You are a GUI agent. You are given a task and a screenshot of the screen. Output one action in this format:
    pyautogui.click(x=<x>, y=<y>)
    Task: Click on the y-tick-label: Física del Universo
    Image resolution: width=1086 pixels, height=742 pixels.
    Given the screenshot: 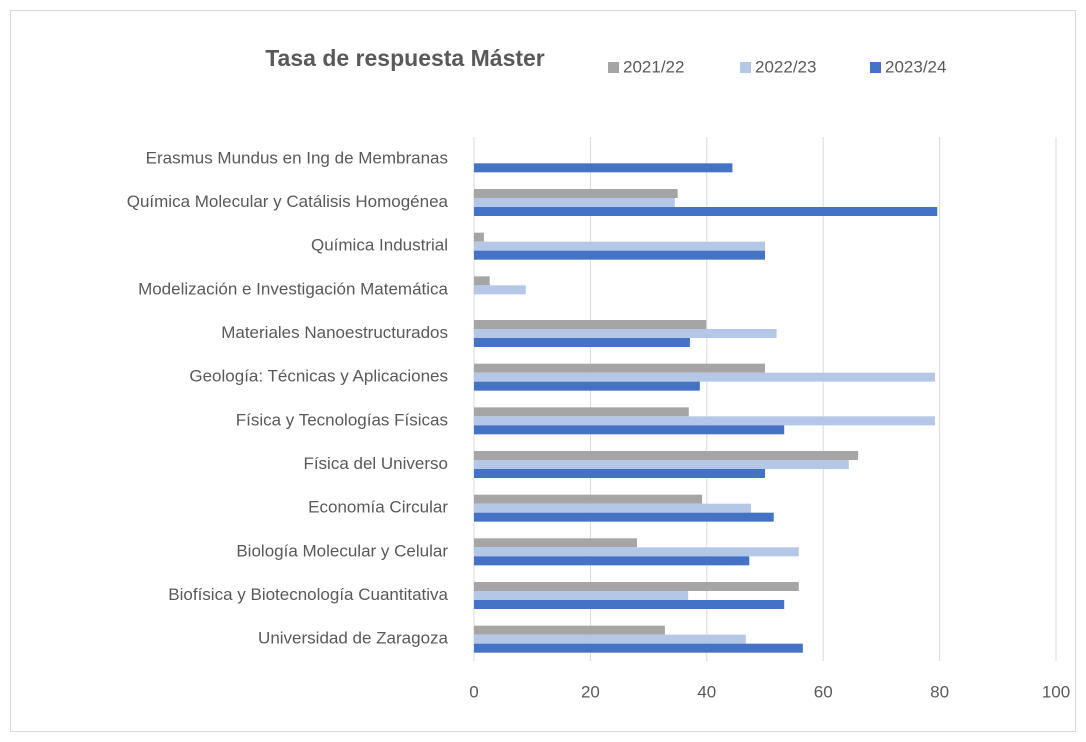 What is the action you would take?
    pyautogui.click(x=375, y=463)
    